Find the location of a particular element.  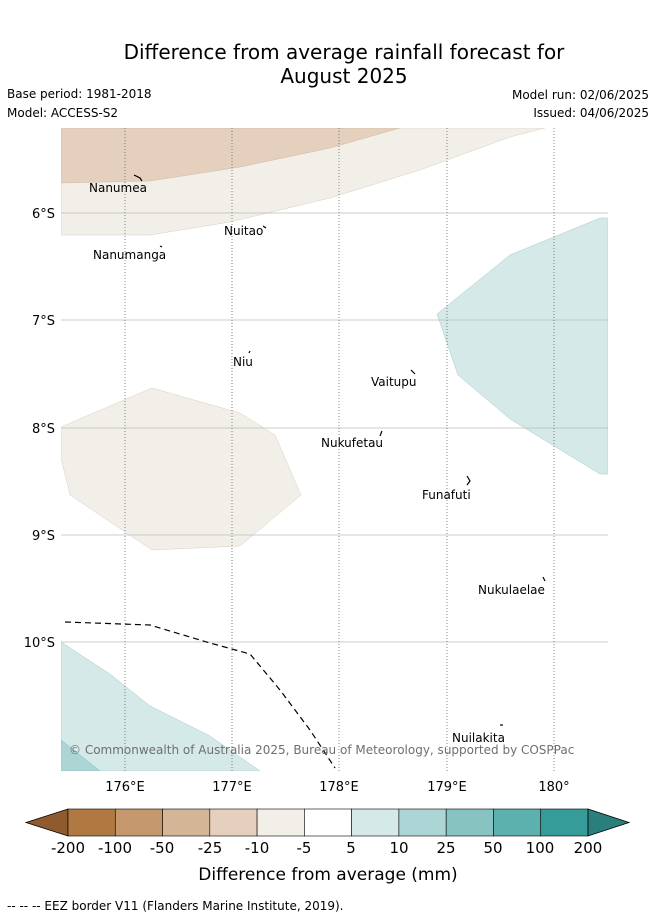

base-period: Base period: 1981-2018 is located at coordinates (79, 94).